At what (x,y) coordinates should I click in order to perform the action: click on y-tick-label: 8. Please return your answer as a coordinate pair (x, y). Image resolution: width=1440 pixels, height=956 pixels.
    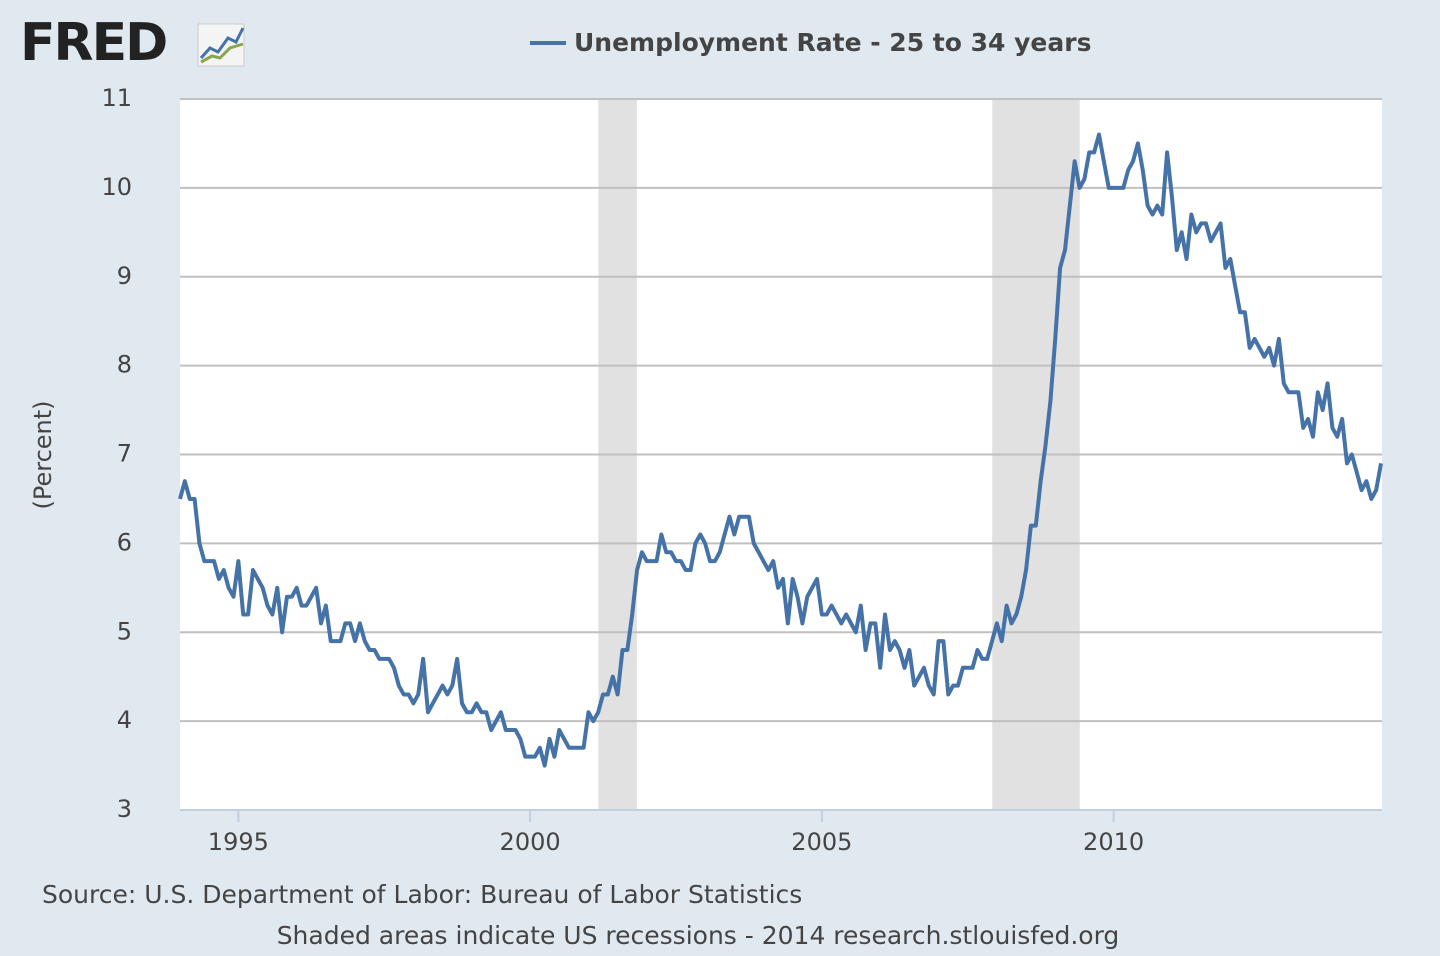
    Looking at the image, I should click on (124, 365).